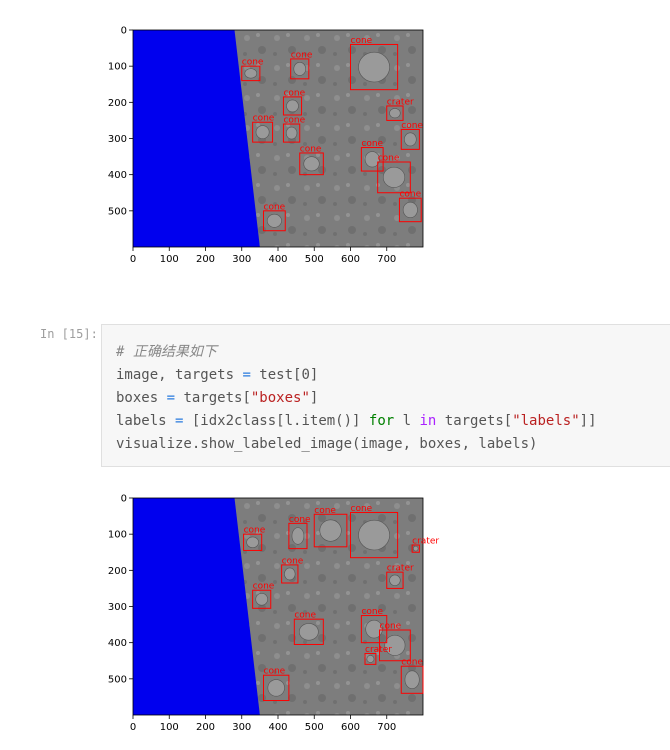 This screenshot has width=670, height=750. What do you see at coordinates (277, 727) in the screenshot?
I see `x-tick-label: 400` at bounding box center [277, 727].